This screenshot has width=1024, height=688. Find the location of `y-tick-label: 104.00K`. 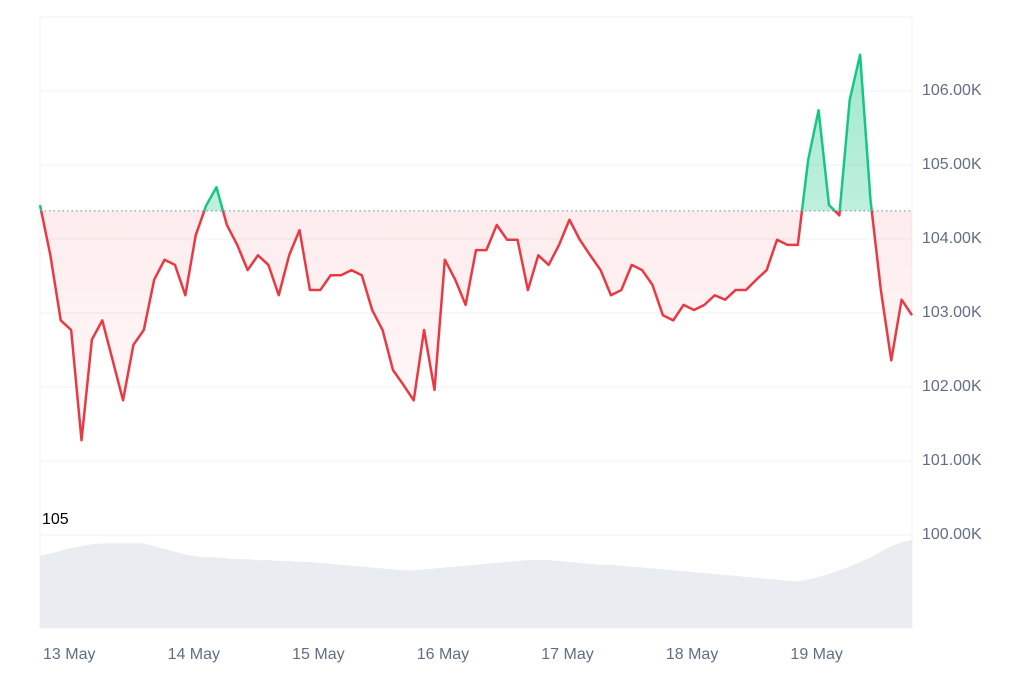

y-tick-label: 104.00K is located at coordinates (952, 238).